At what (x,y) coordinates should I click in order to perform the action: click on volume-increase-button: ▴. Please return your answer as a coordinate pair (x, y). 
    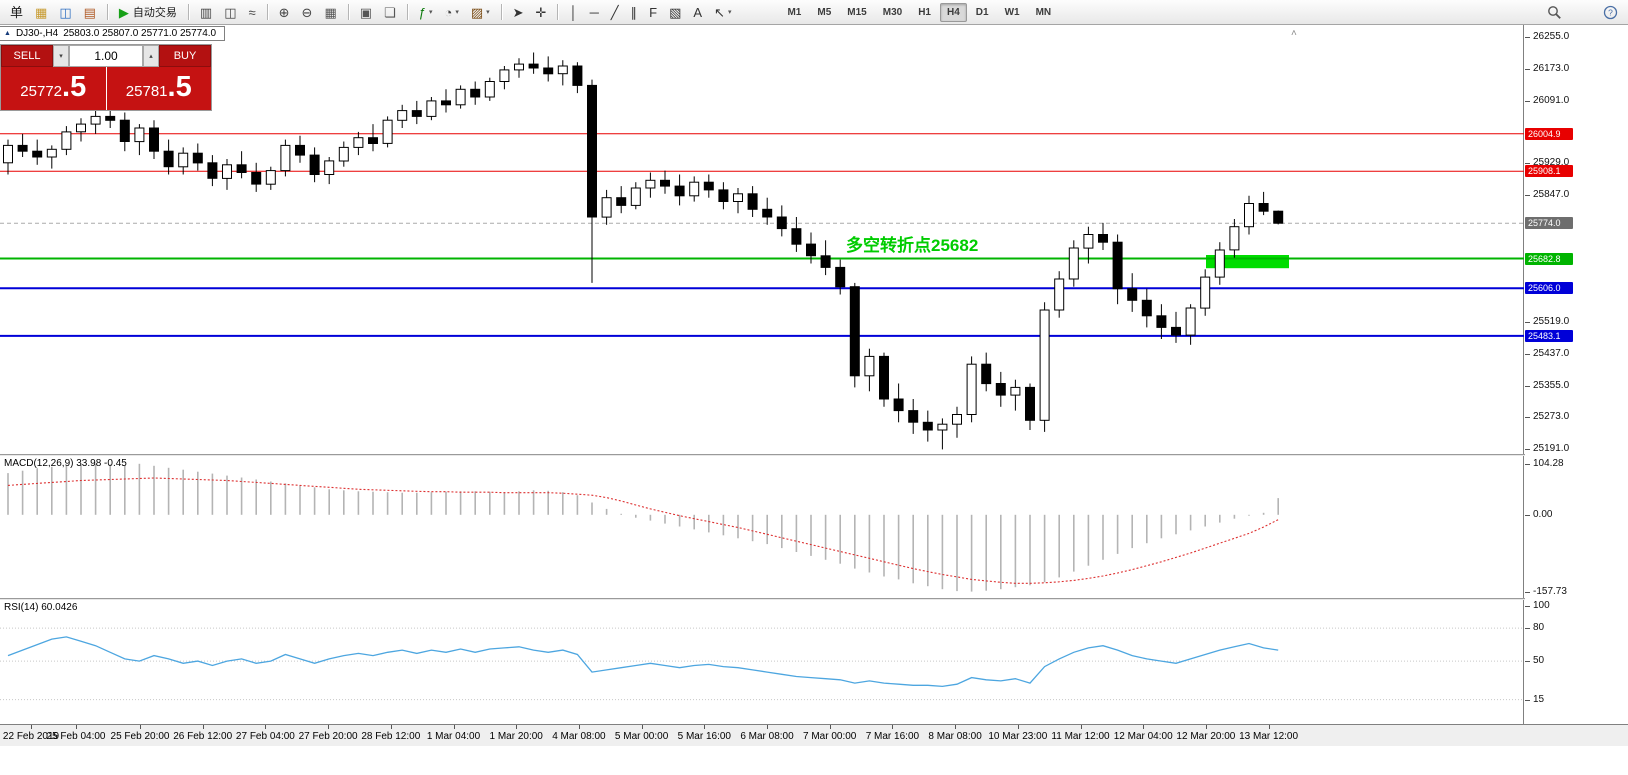
    Looking at the image, I should click on (151, 56).